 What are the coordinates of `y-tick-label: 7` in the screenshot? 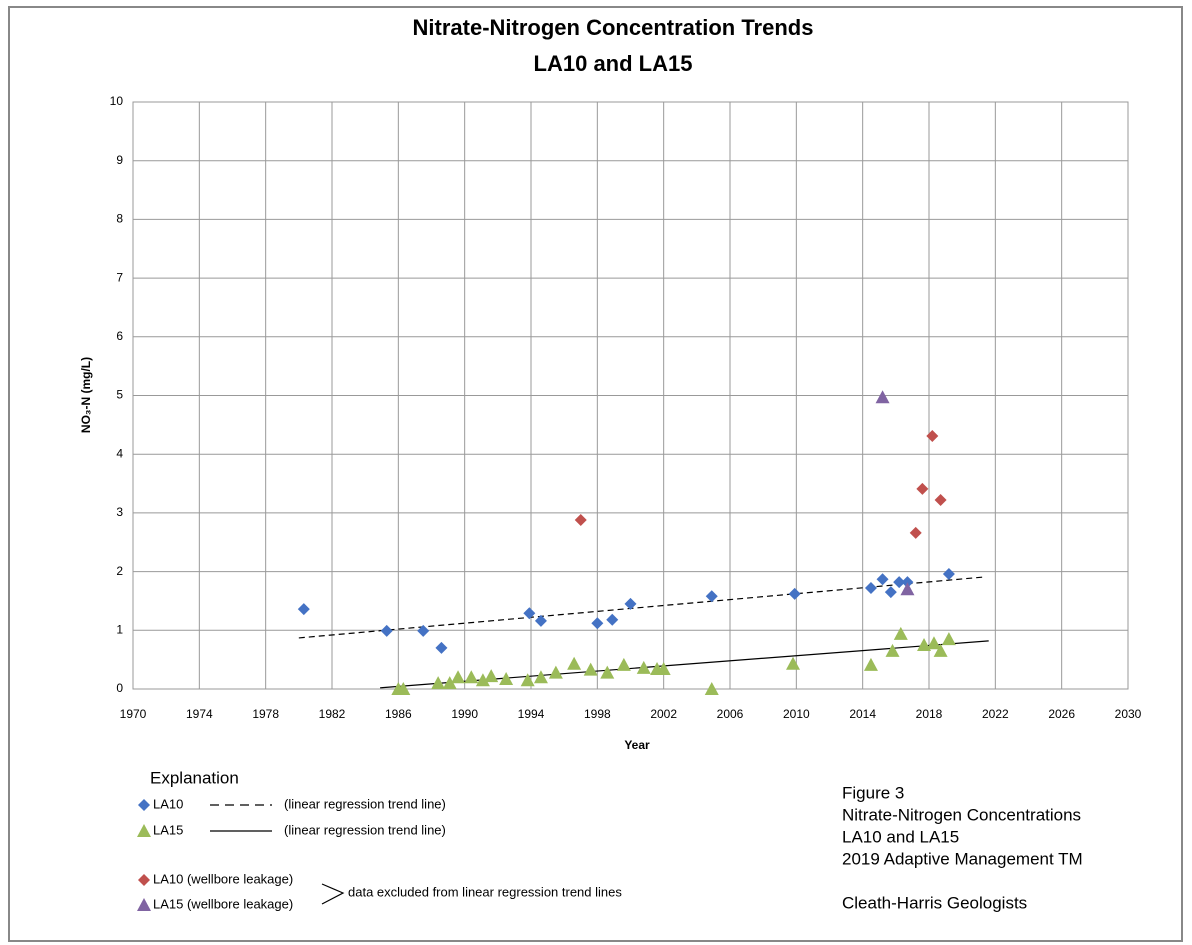 It's located at (119, 277).